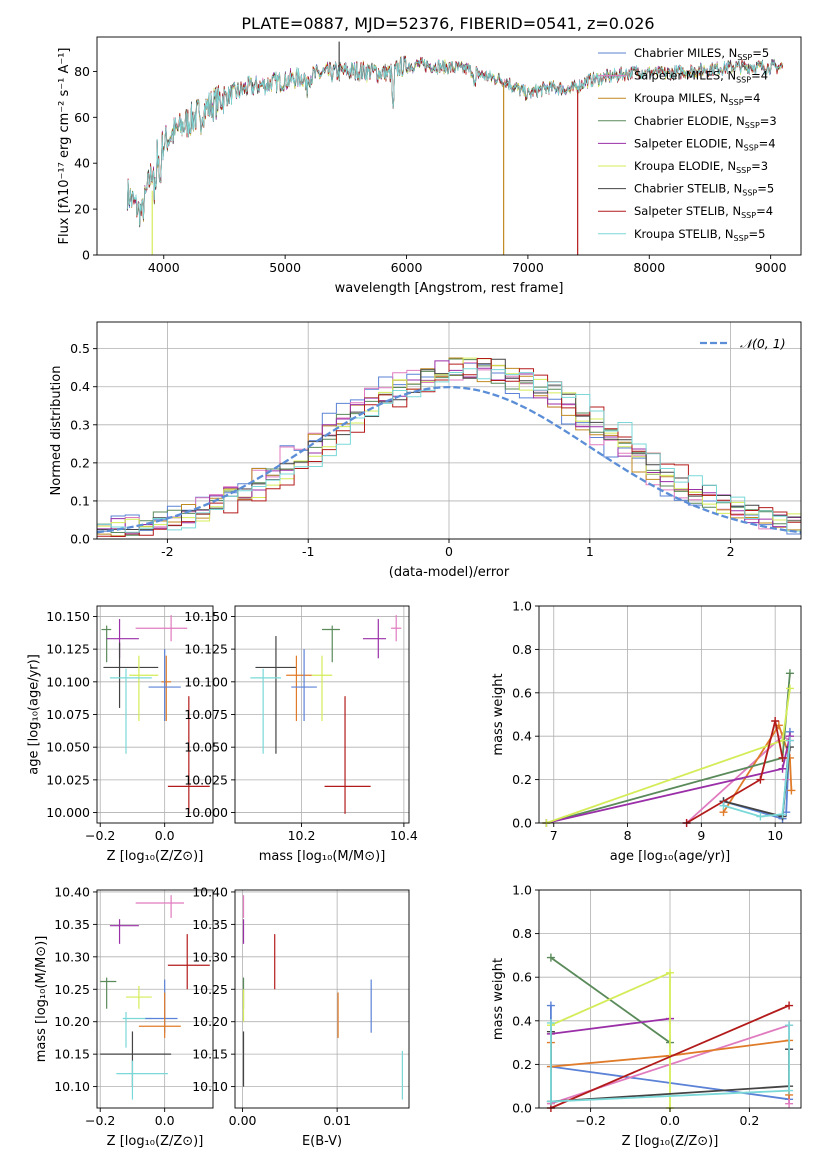 The width and height of the screenshot is (819, 1170). I want to click on y-tick-label: 10.20, so click(210, 1021).